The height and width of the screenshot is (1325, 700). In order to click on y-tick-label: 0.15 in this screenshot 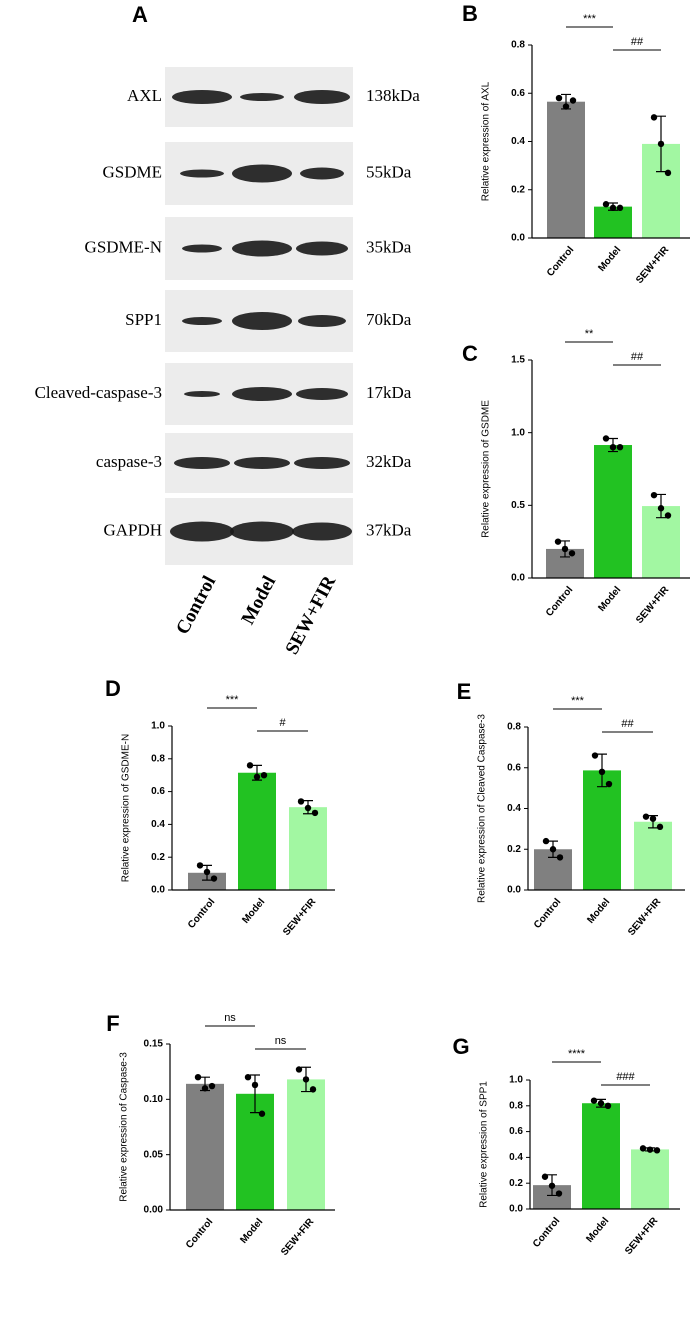, I will do `click(154, 1044)`.